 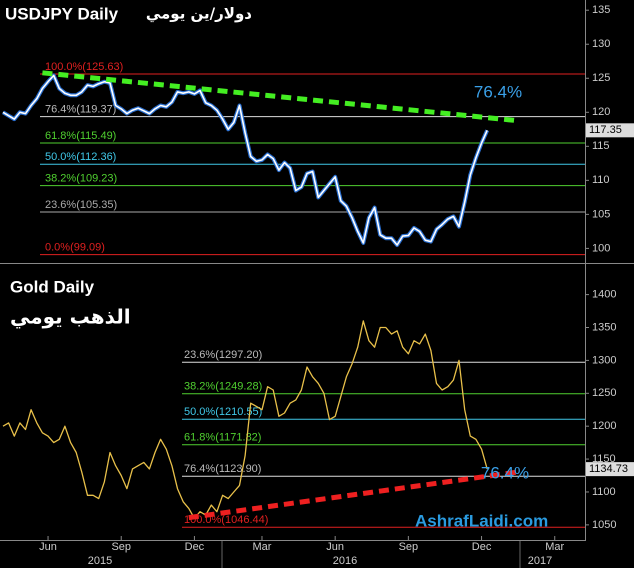 What do you see at coordinates (222, 469) in the screenshot?
I see `fib-label: 76.4%(1123.90)` at bounding box center [222, 469].